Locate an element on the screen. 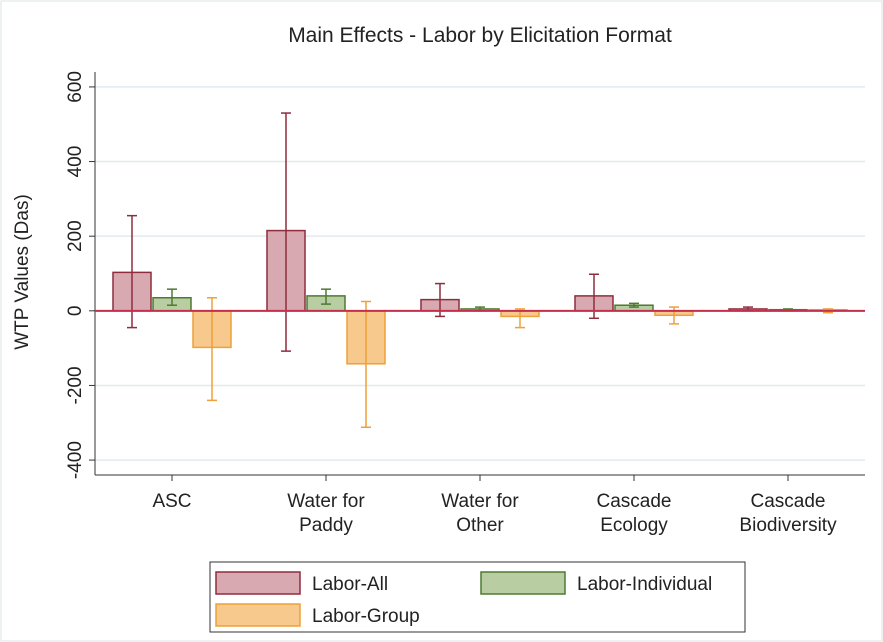  y-tick-label: -200 is located at coordinates (75, 385).